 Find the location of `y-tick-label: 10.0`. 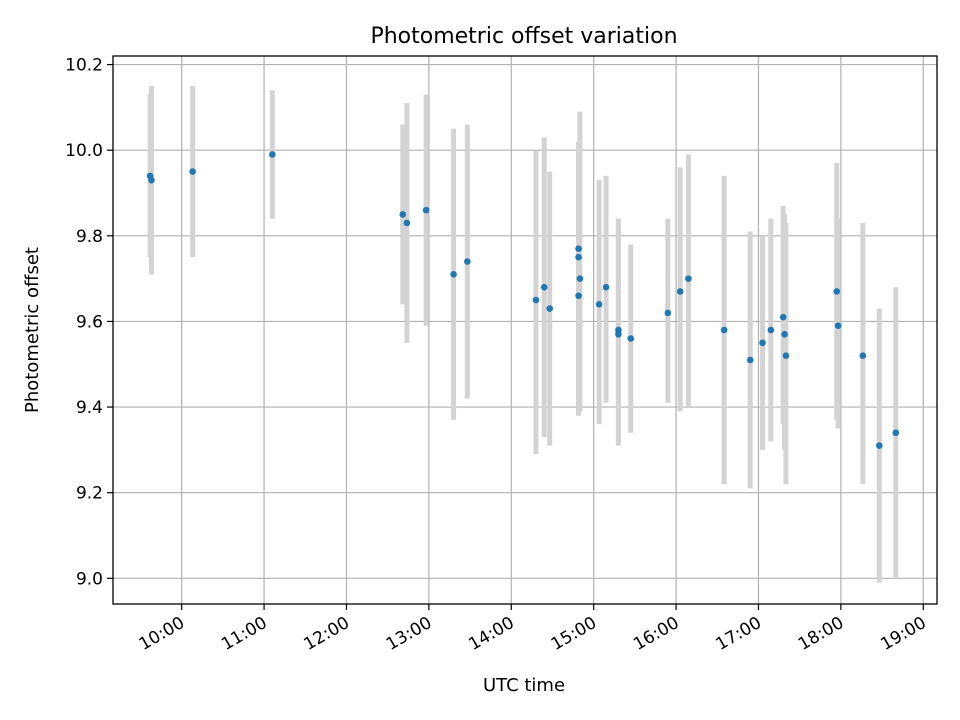

y-tick-label: 10.0 is located at coordinates (84, 151).